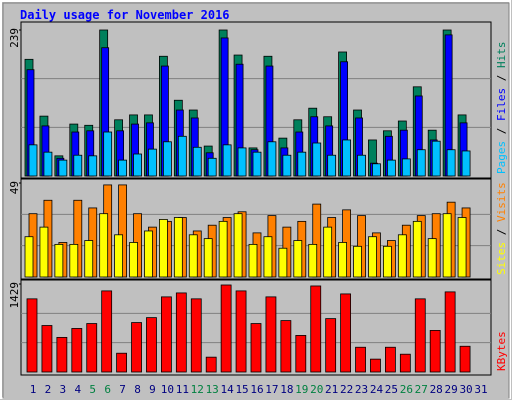  What do you see at coordinates (77, 389) in the screenshot?
I see `x-tick-label: 4` at bounding box center [77, 389].